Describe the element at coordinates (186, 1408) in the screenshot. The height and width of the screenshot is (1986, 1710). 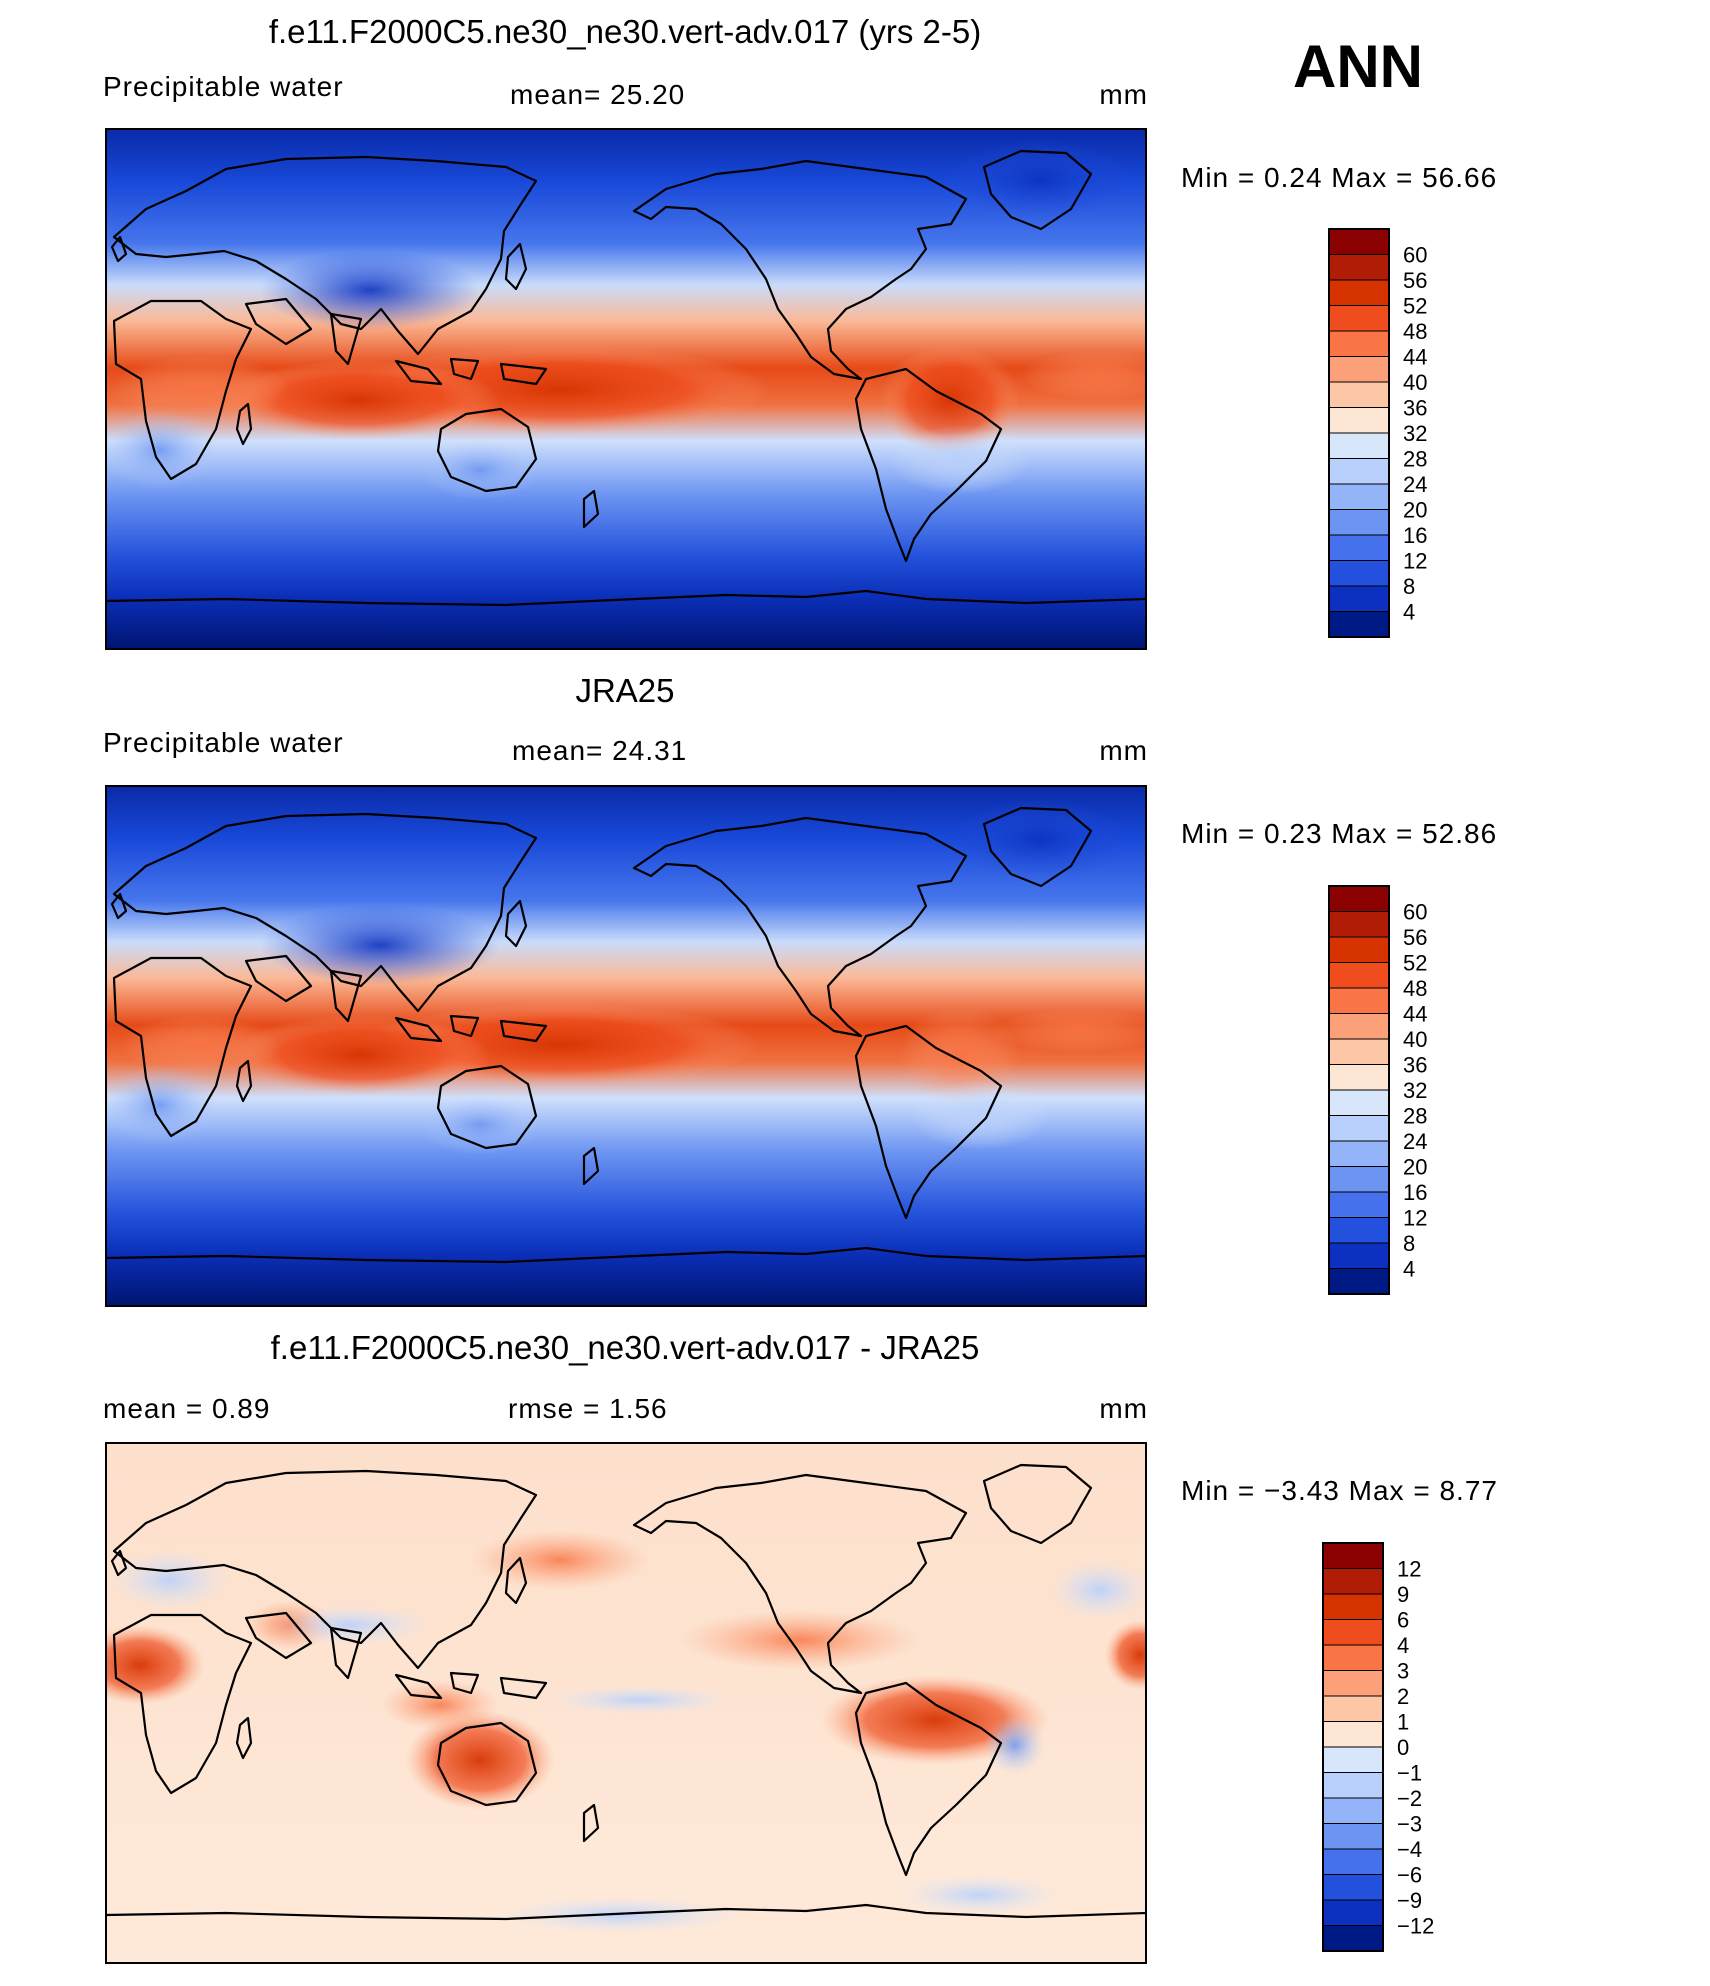
I see `left-label: mean = 0.89` at that location.